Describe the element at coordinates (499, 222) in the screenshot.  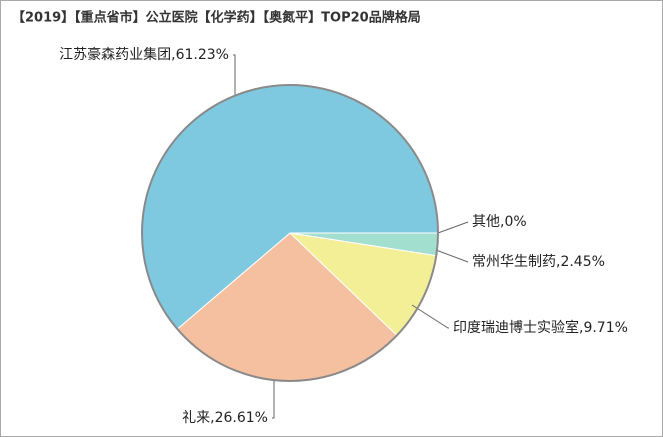
I see `data-label: 其他,0%` at that location.